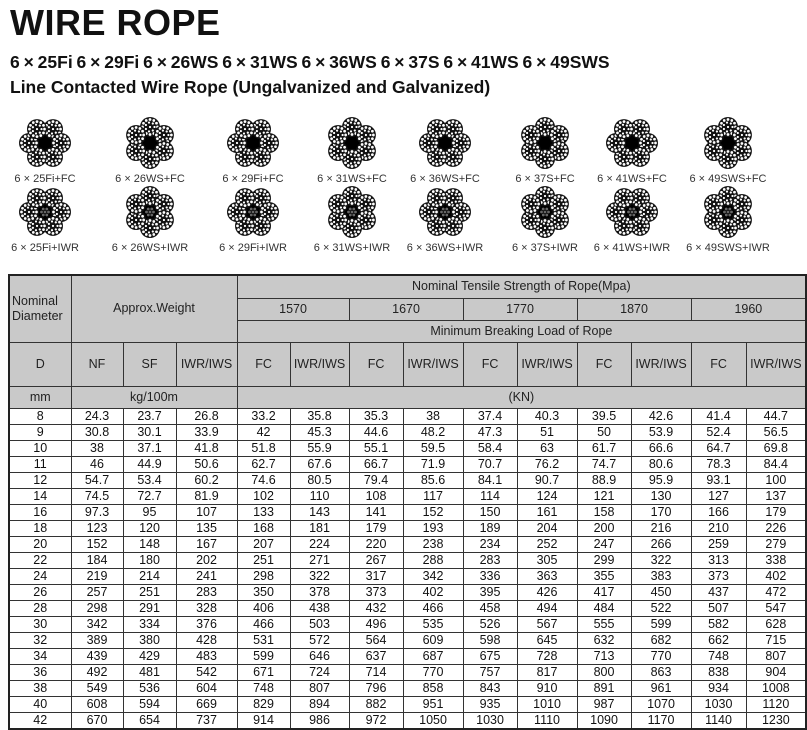 Image resolution: width=807 pixels, height=730 pixels. Describe the element at coordinates (149, 720) in the screenshot. I see `value-cell: 654` at that location.